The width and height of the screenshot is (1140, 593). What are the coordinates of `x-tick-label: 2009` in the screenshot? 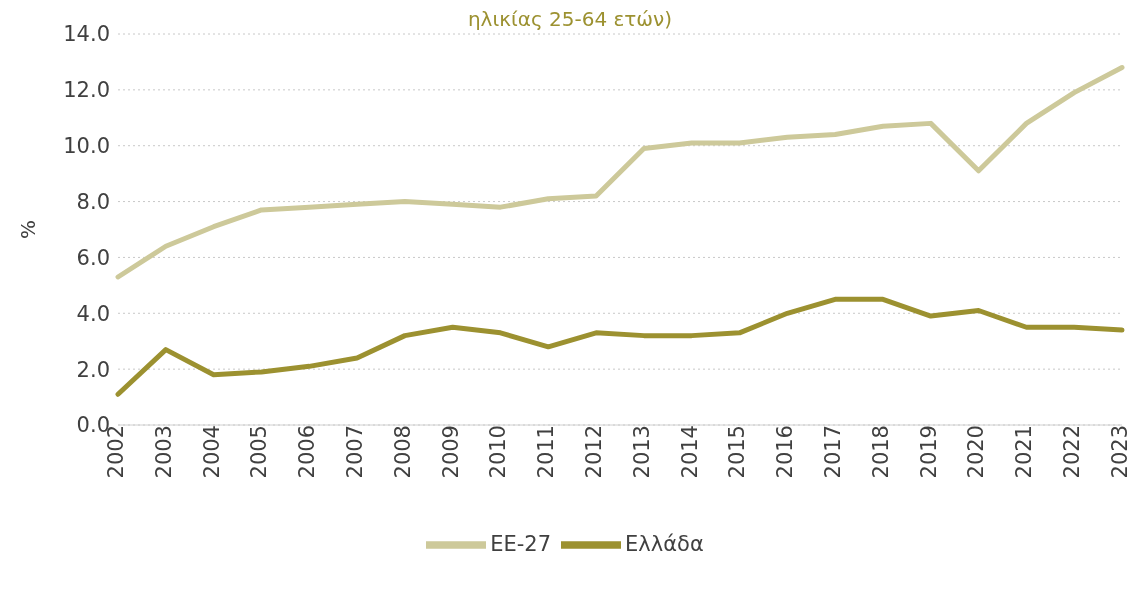 It's located at (450, 452).